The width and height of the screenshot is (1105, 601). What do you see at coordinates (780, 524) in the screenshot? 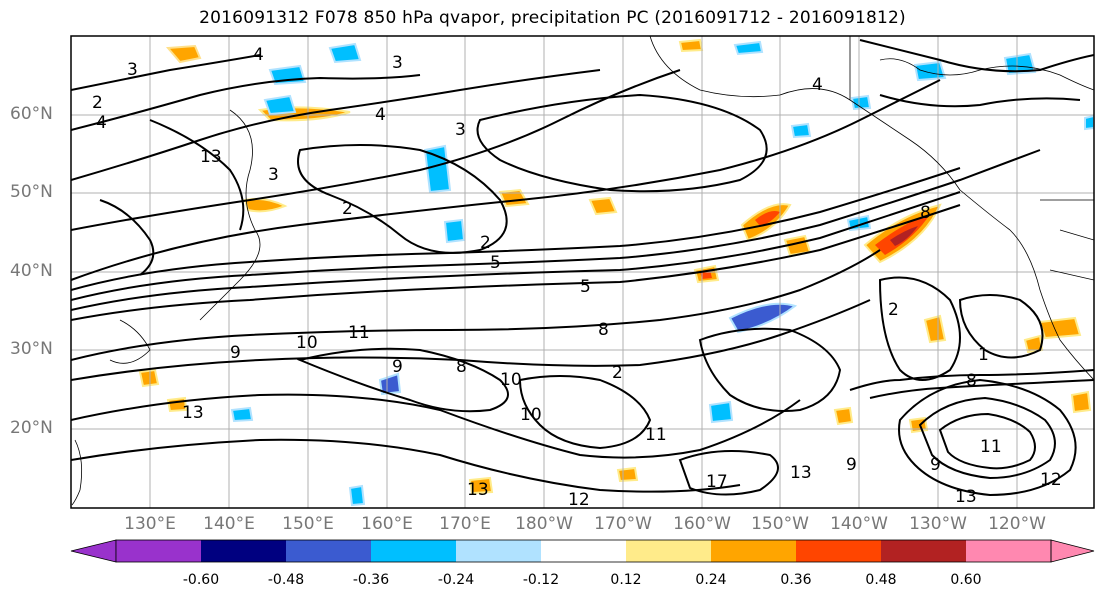
I see `lon-label: 150°W` at bounding box center [780, 524].